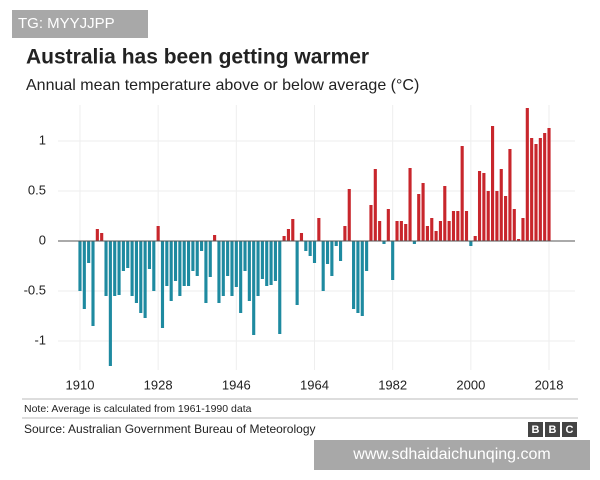 Image resolution: width=600 pixels, height=480 pixels. What do you see at coordinates (314, 384) in the screenshot?
I see `x-tick-label: 1964` at bounding box center [314, 384].